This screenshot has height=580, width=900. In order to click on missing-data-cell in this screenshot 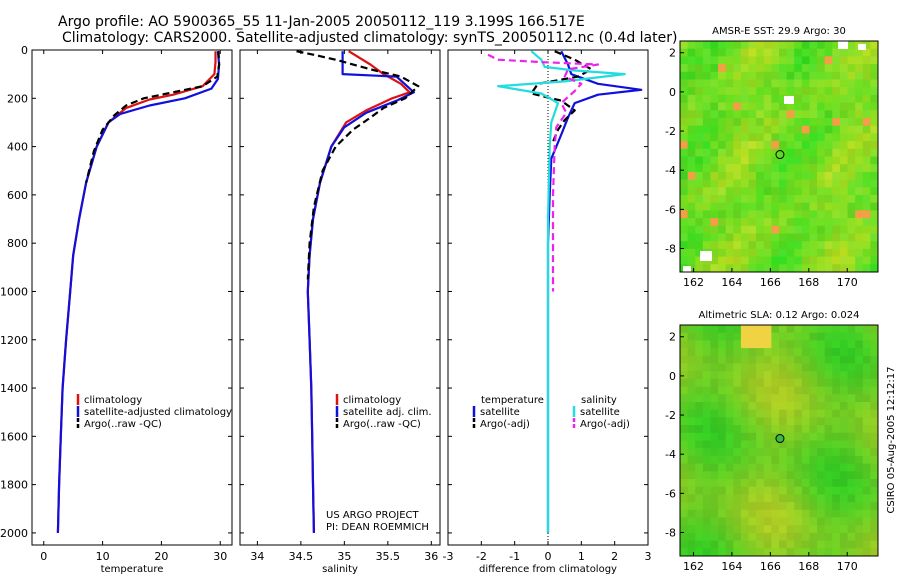, I will do `click(843, 45)`.